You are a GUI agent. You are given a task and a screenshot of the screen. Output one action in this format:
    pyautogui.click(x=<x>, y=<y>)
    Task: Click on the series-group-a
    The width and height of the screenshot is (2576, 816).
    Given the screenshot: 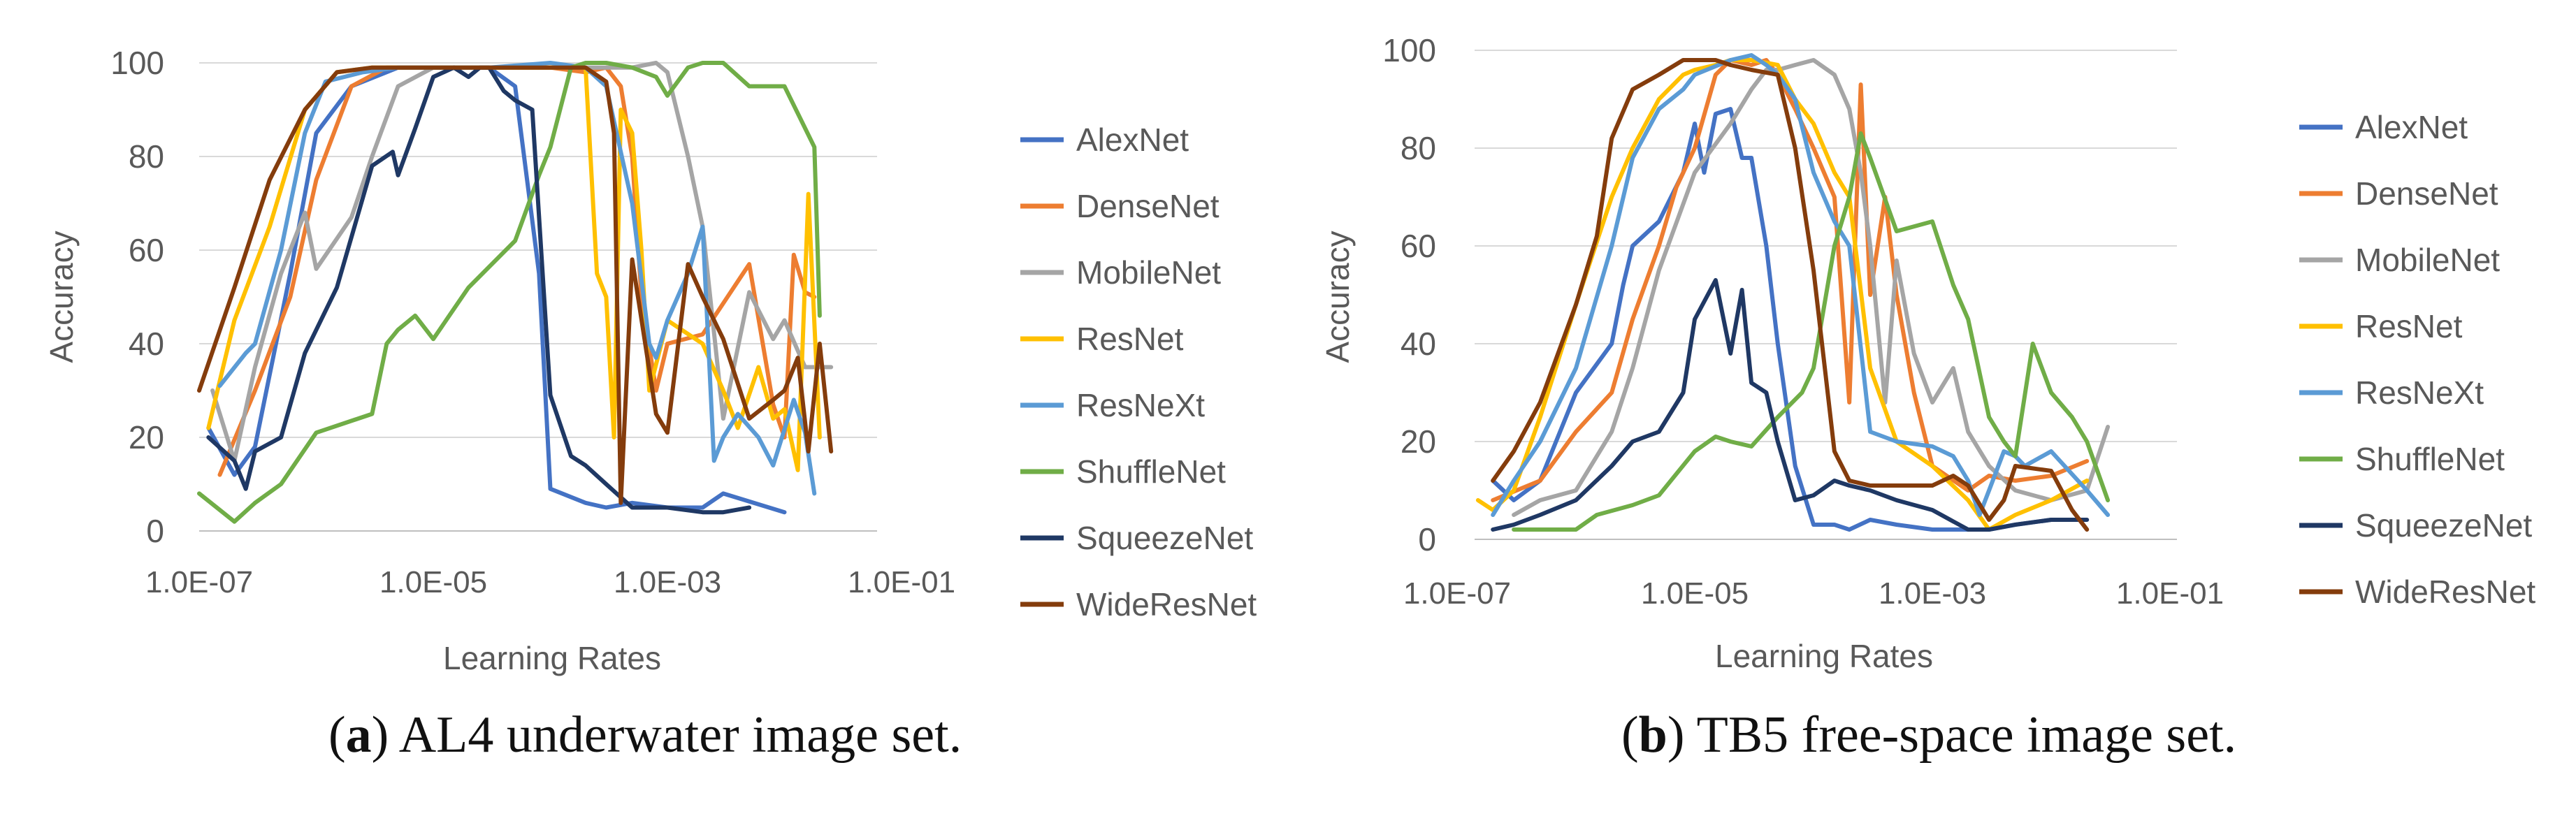 What is the action you would take?
    pyautogui.click(x=515, y=292)
    